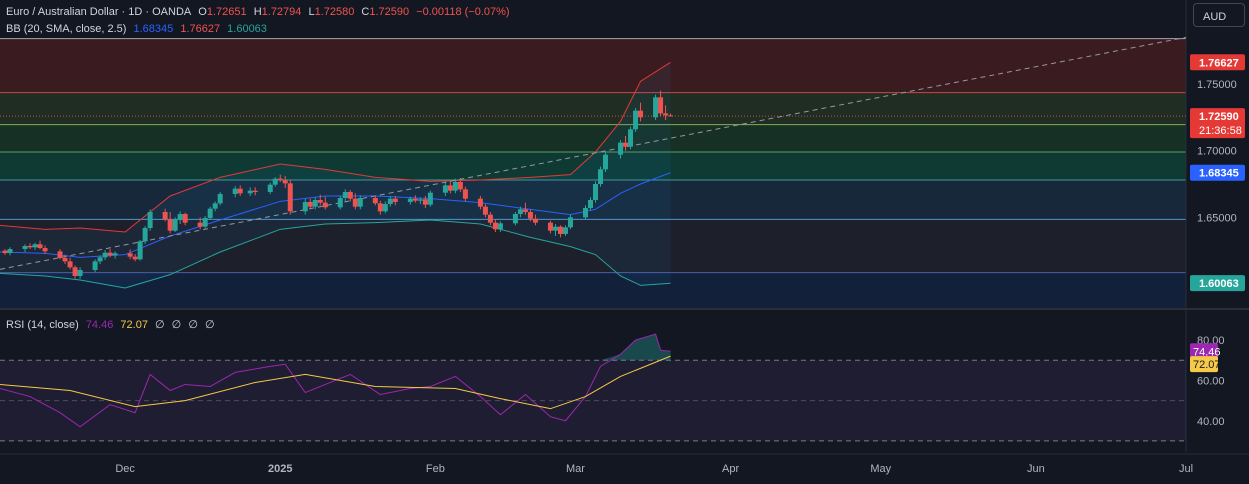 This screenshot has width=1249, height=484. What do you see at coordinates (99, 325) in the screenshot?
I see `rsi-value: 74.46` at bounding box center [99, 325].